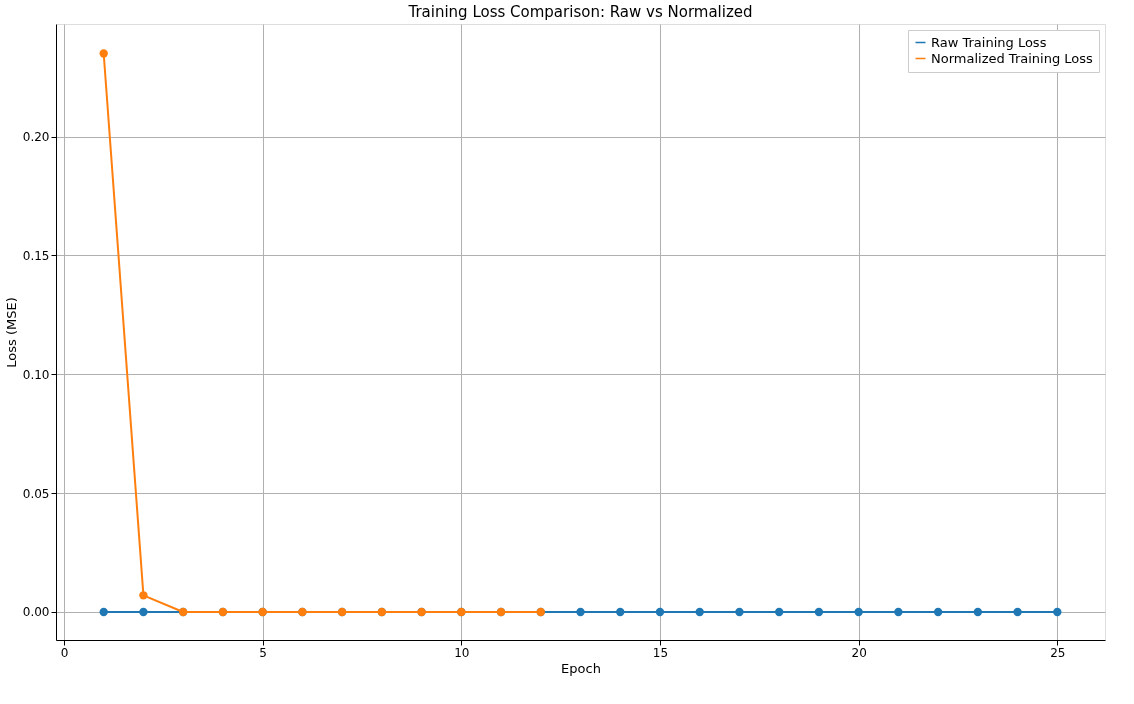  What do you see at coordinates (660, 652) in the screenshot?
I see `x-tick-label: 15` at bounding box center [660, 652].